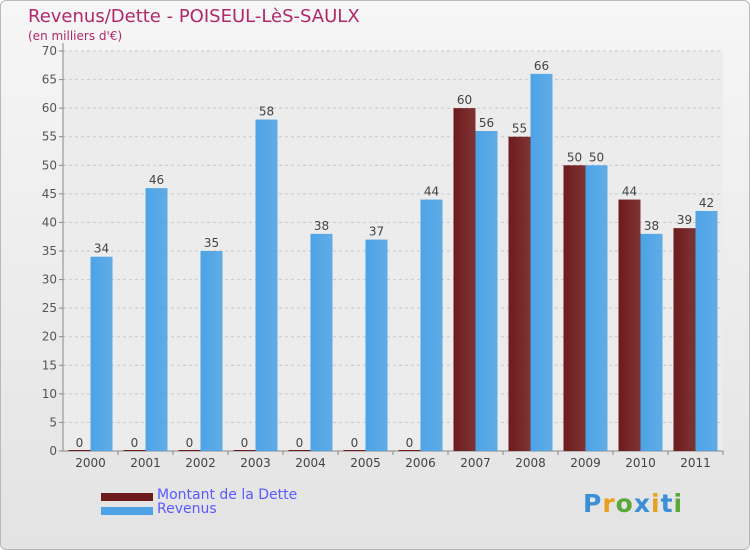  Describe the element at coordinates (49, 222) in the screenshot. I see `y-tick-label: 40` at that location.